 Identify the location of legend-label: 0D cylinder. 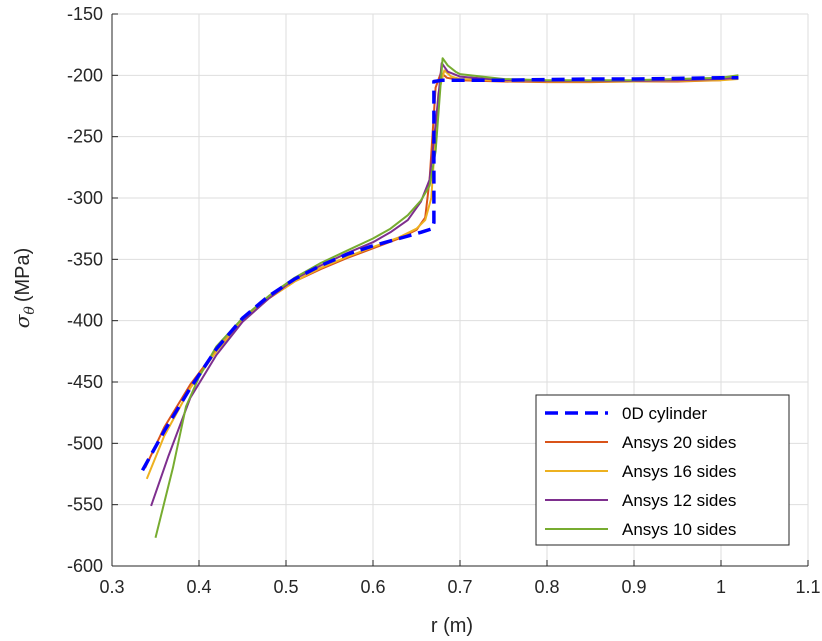
(664, 413).